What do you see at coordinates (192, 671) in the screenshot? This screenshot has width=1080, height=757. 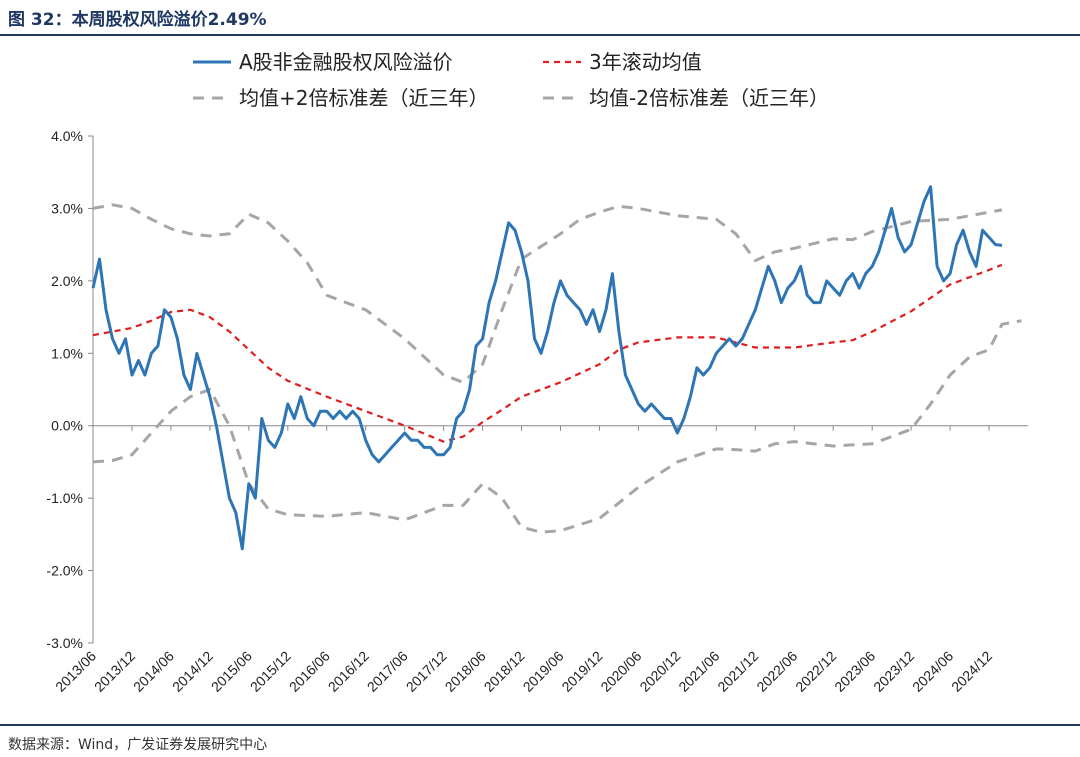 I see `x-tick-label: 2014/12` at bounding box center [192, 671].